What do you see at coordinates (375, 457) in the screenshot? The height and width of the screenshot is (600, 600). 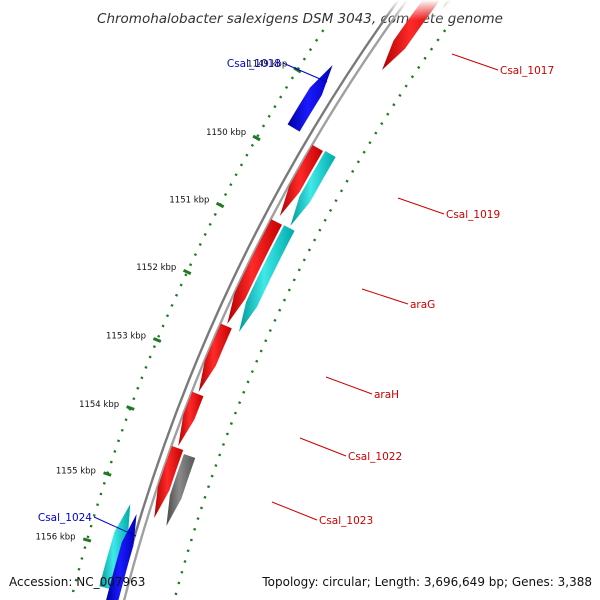 I see `gene-label: Csal_1022` at bounding box center [375, 457].